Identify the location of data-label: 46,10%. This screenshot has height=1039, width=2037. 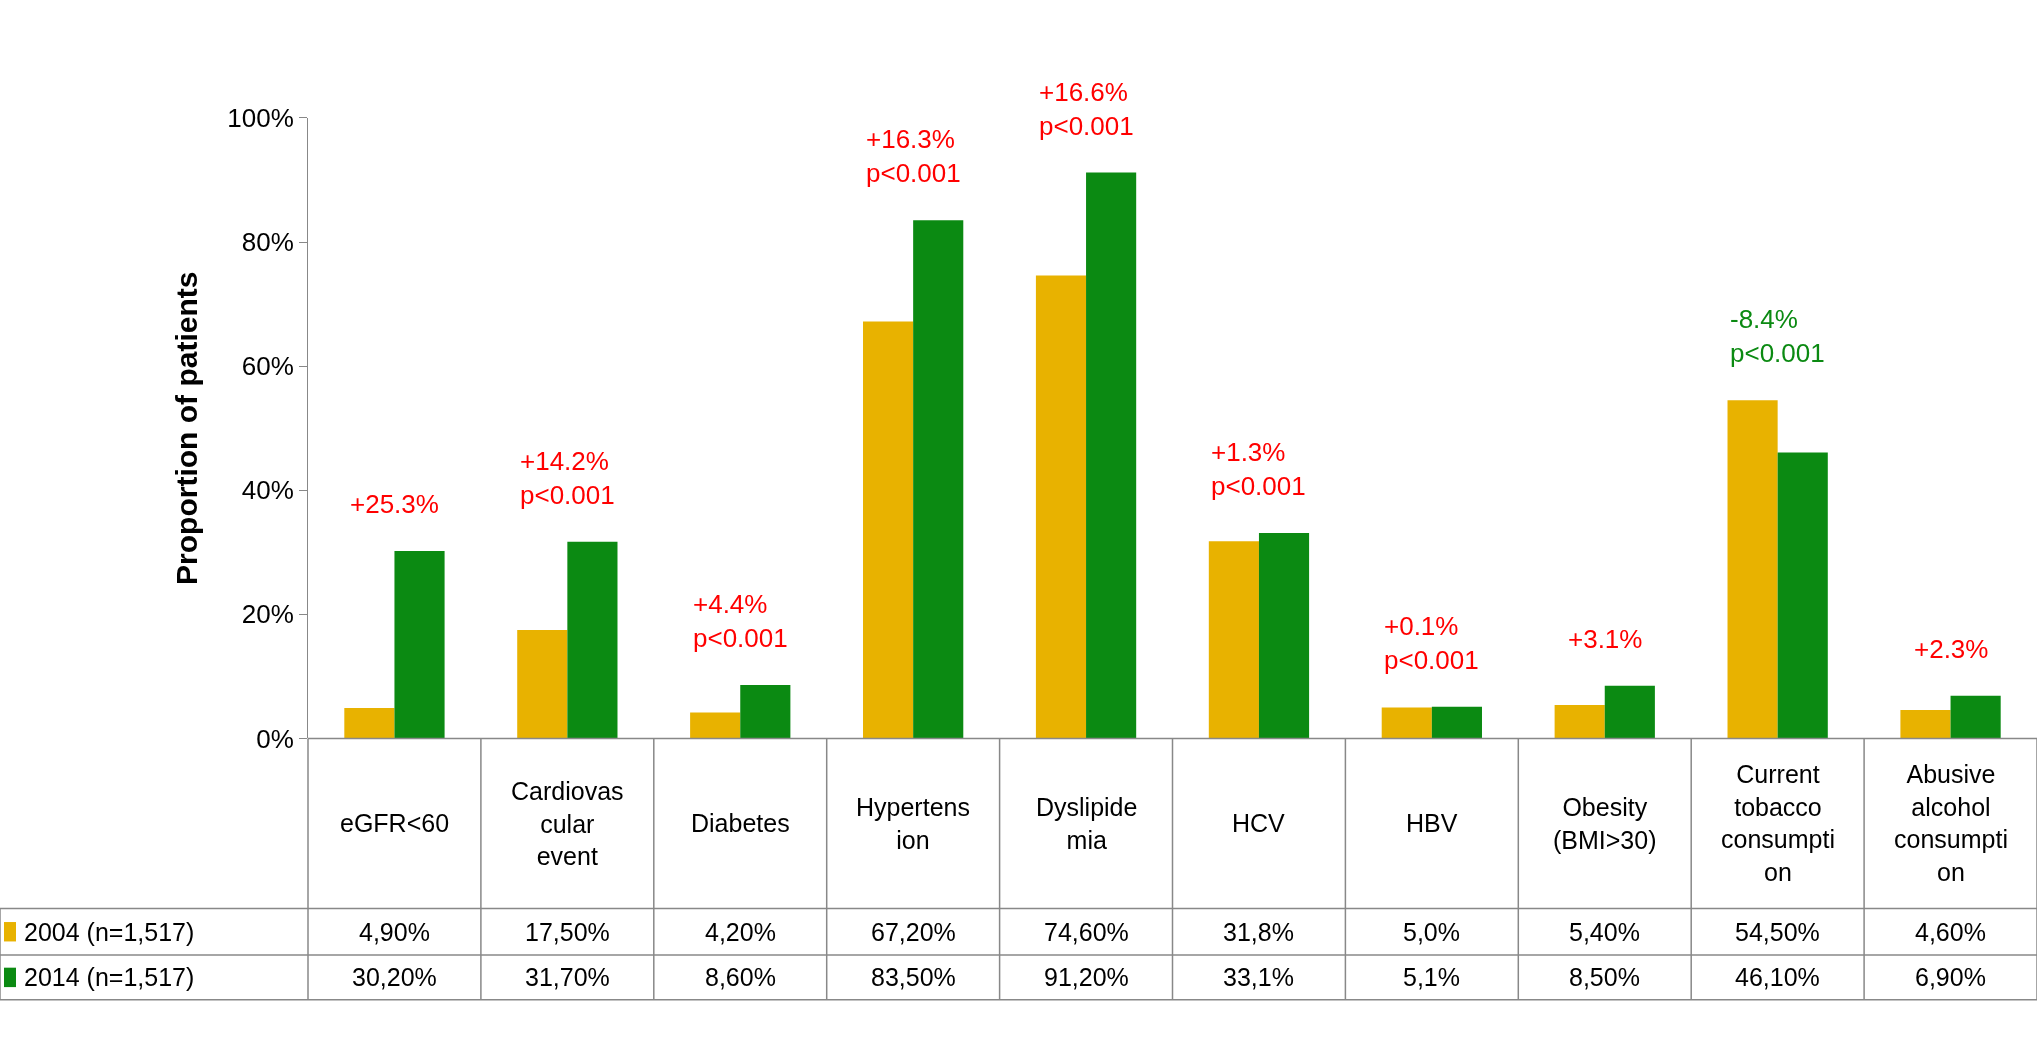
(1777, 977).